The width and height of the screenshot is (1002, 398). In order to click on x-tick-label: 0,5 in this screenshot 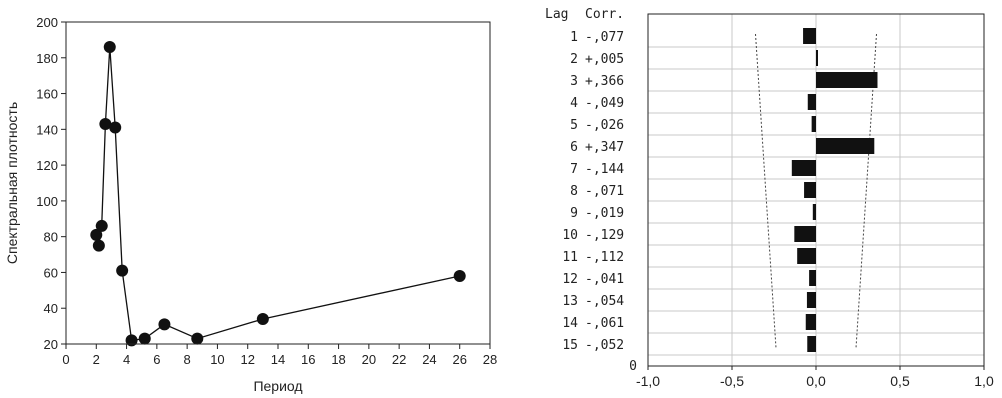, I will do `click(900, 381)`.